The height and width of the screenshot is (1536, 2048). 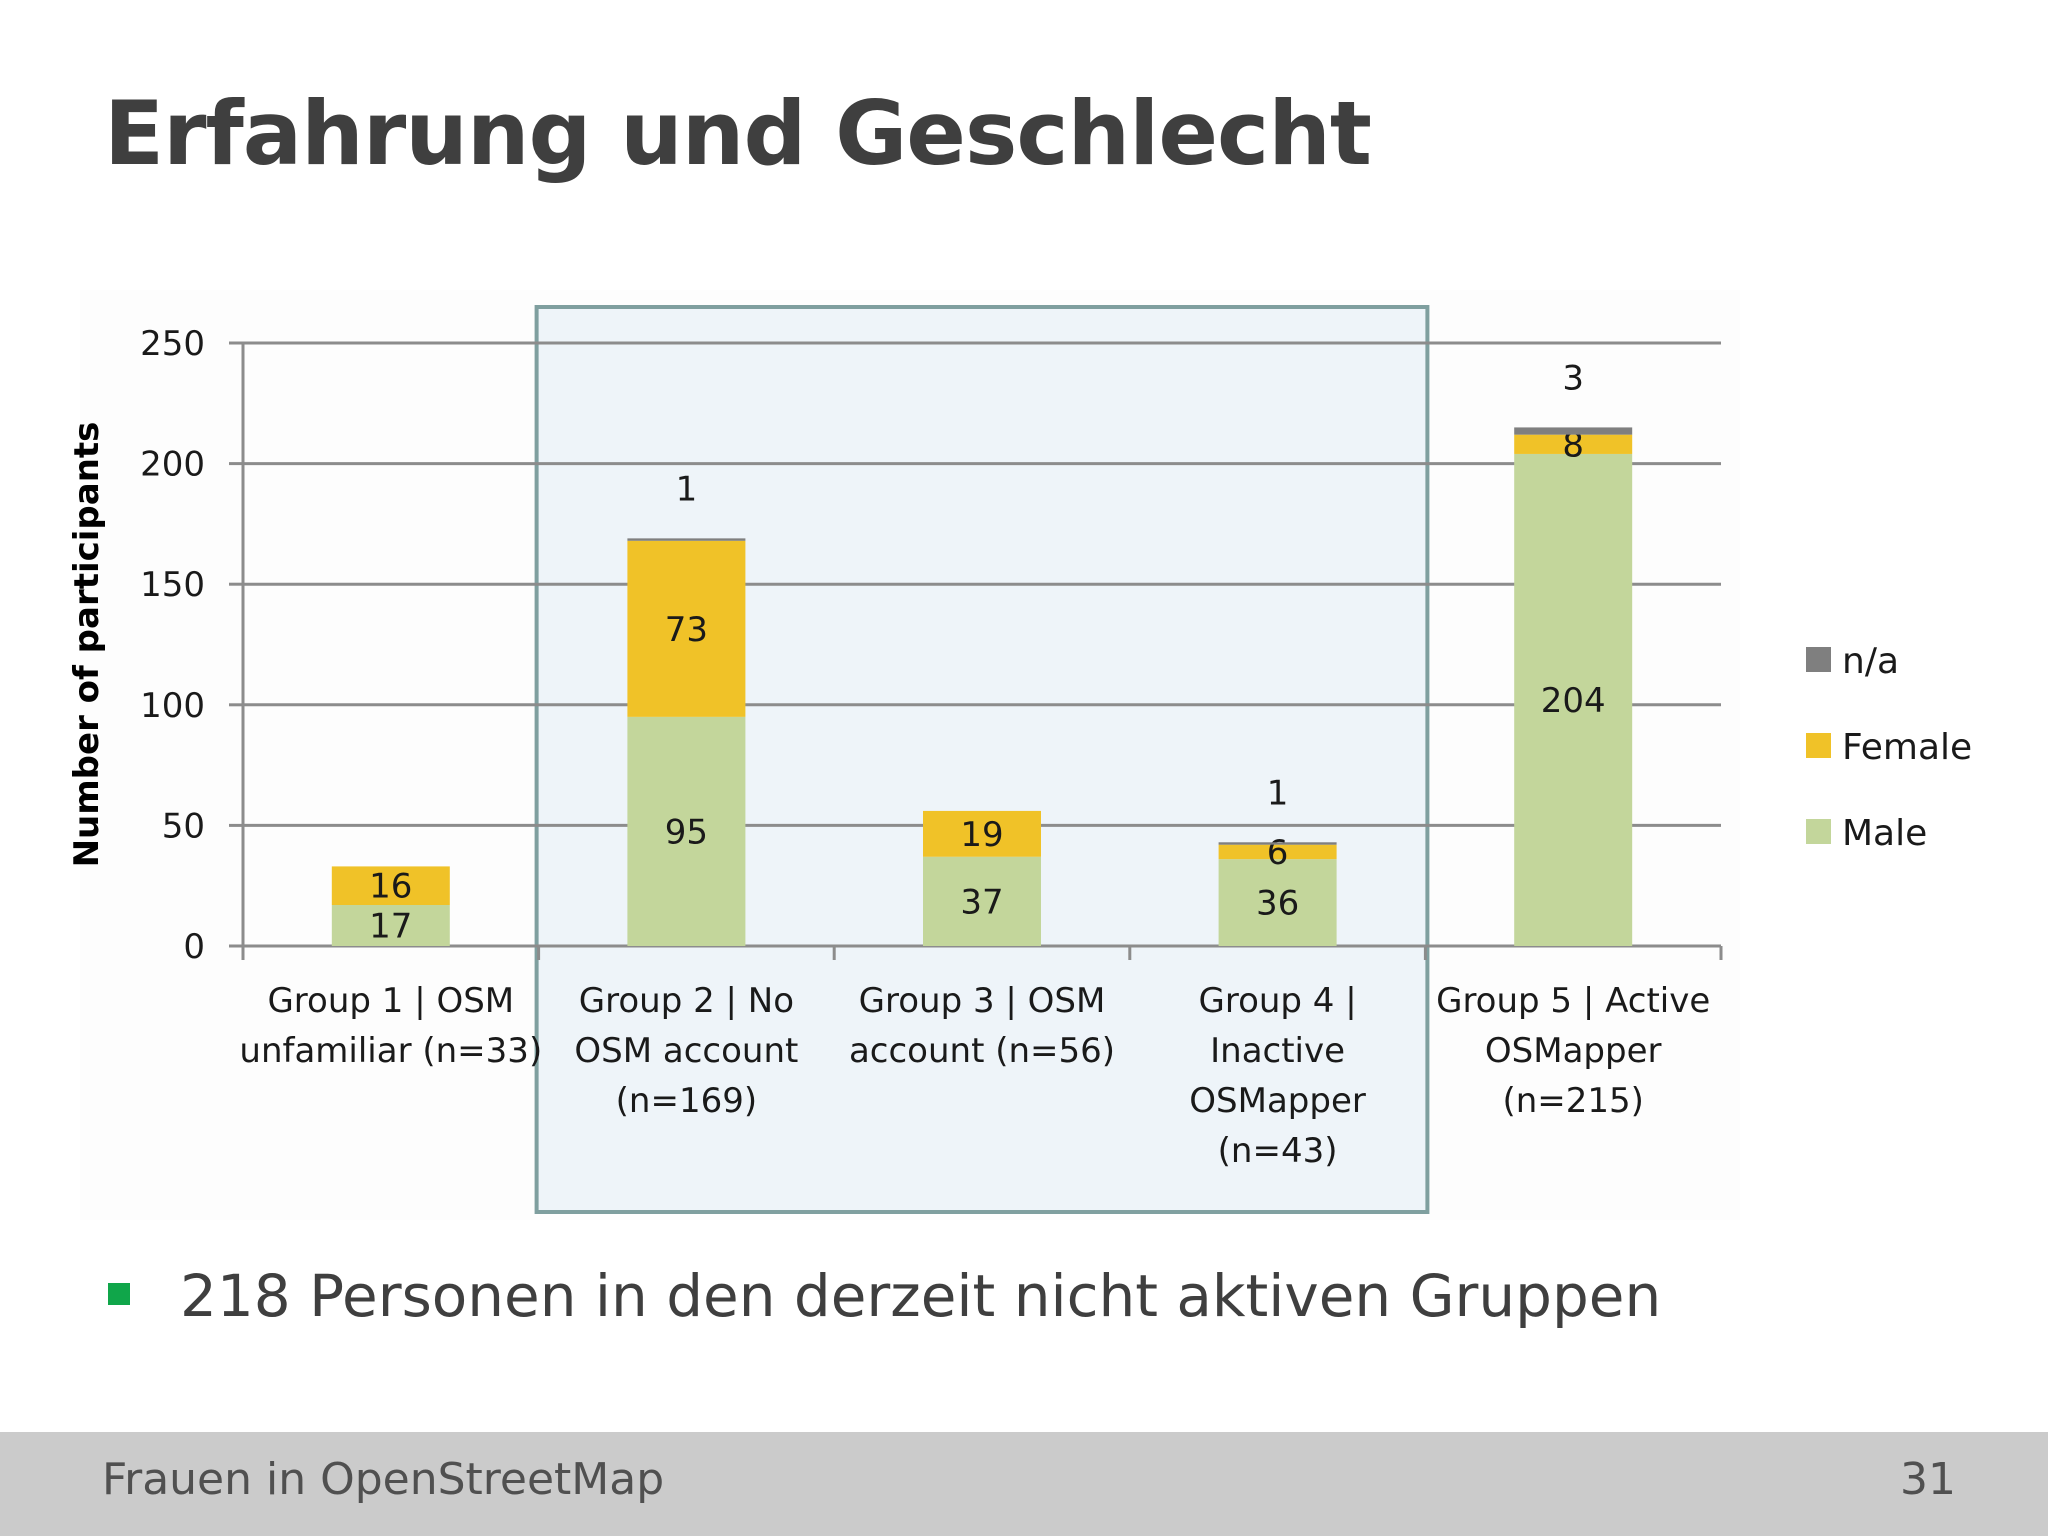 I want to click on bullet-icon, so click(x=119, y=1294).